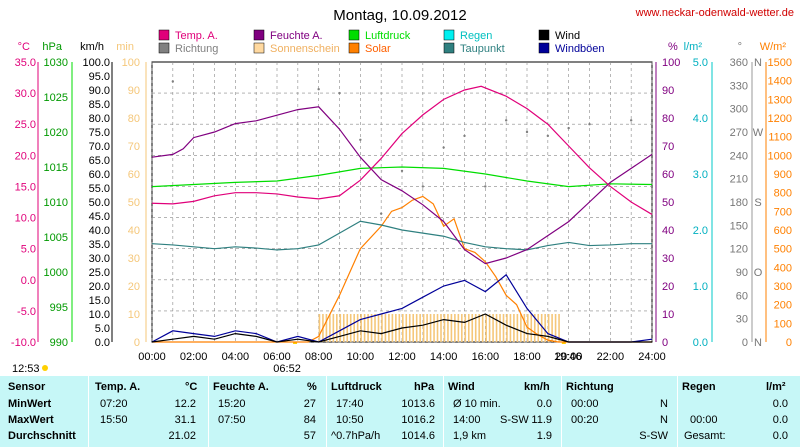 The height and width of the screenshot is (447, 800). What do you see at coordinates (470, 436) in the screenshot?
I see `wind-time: 1,9 km` at bounding box center [470, 436].